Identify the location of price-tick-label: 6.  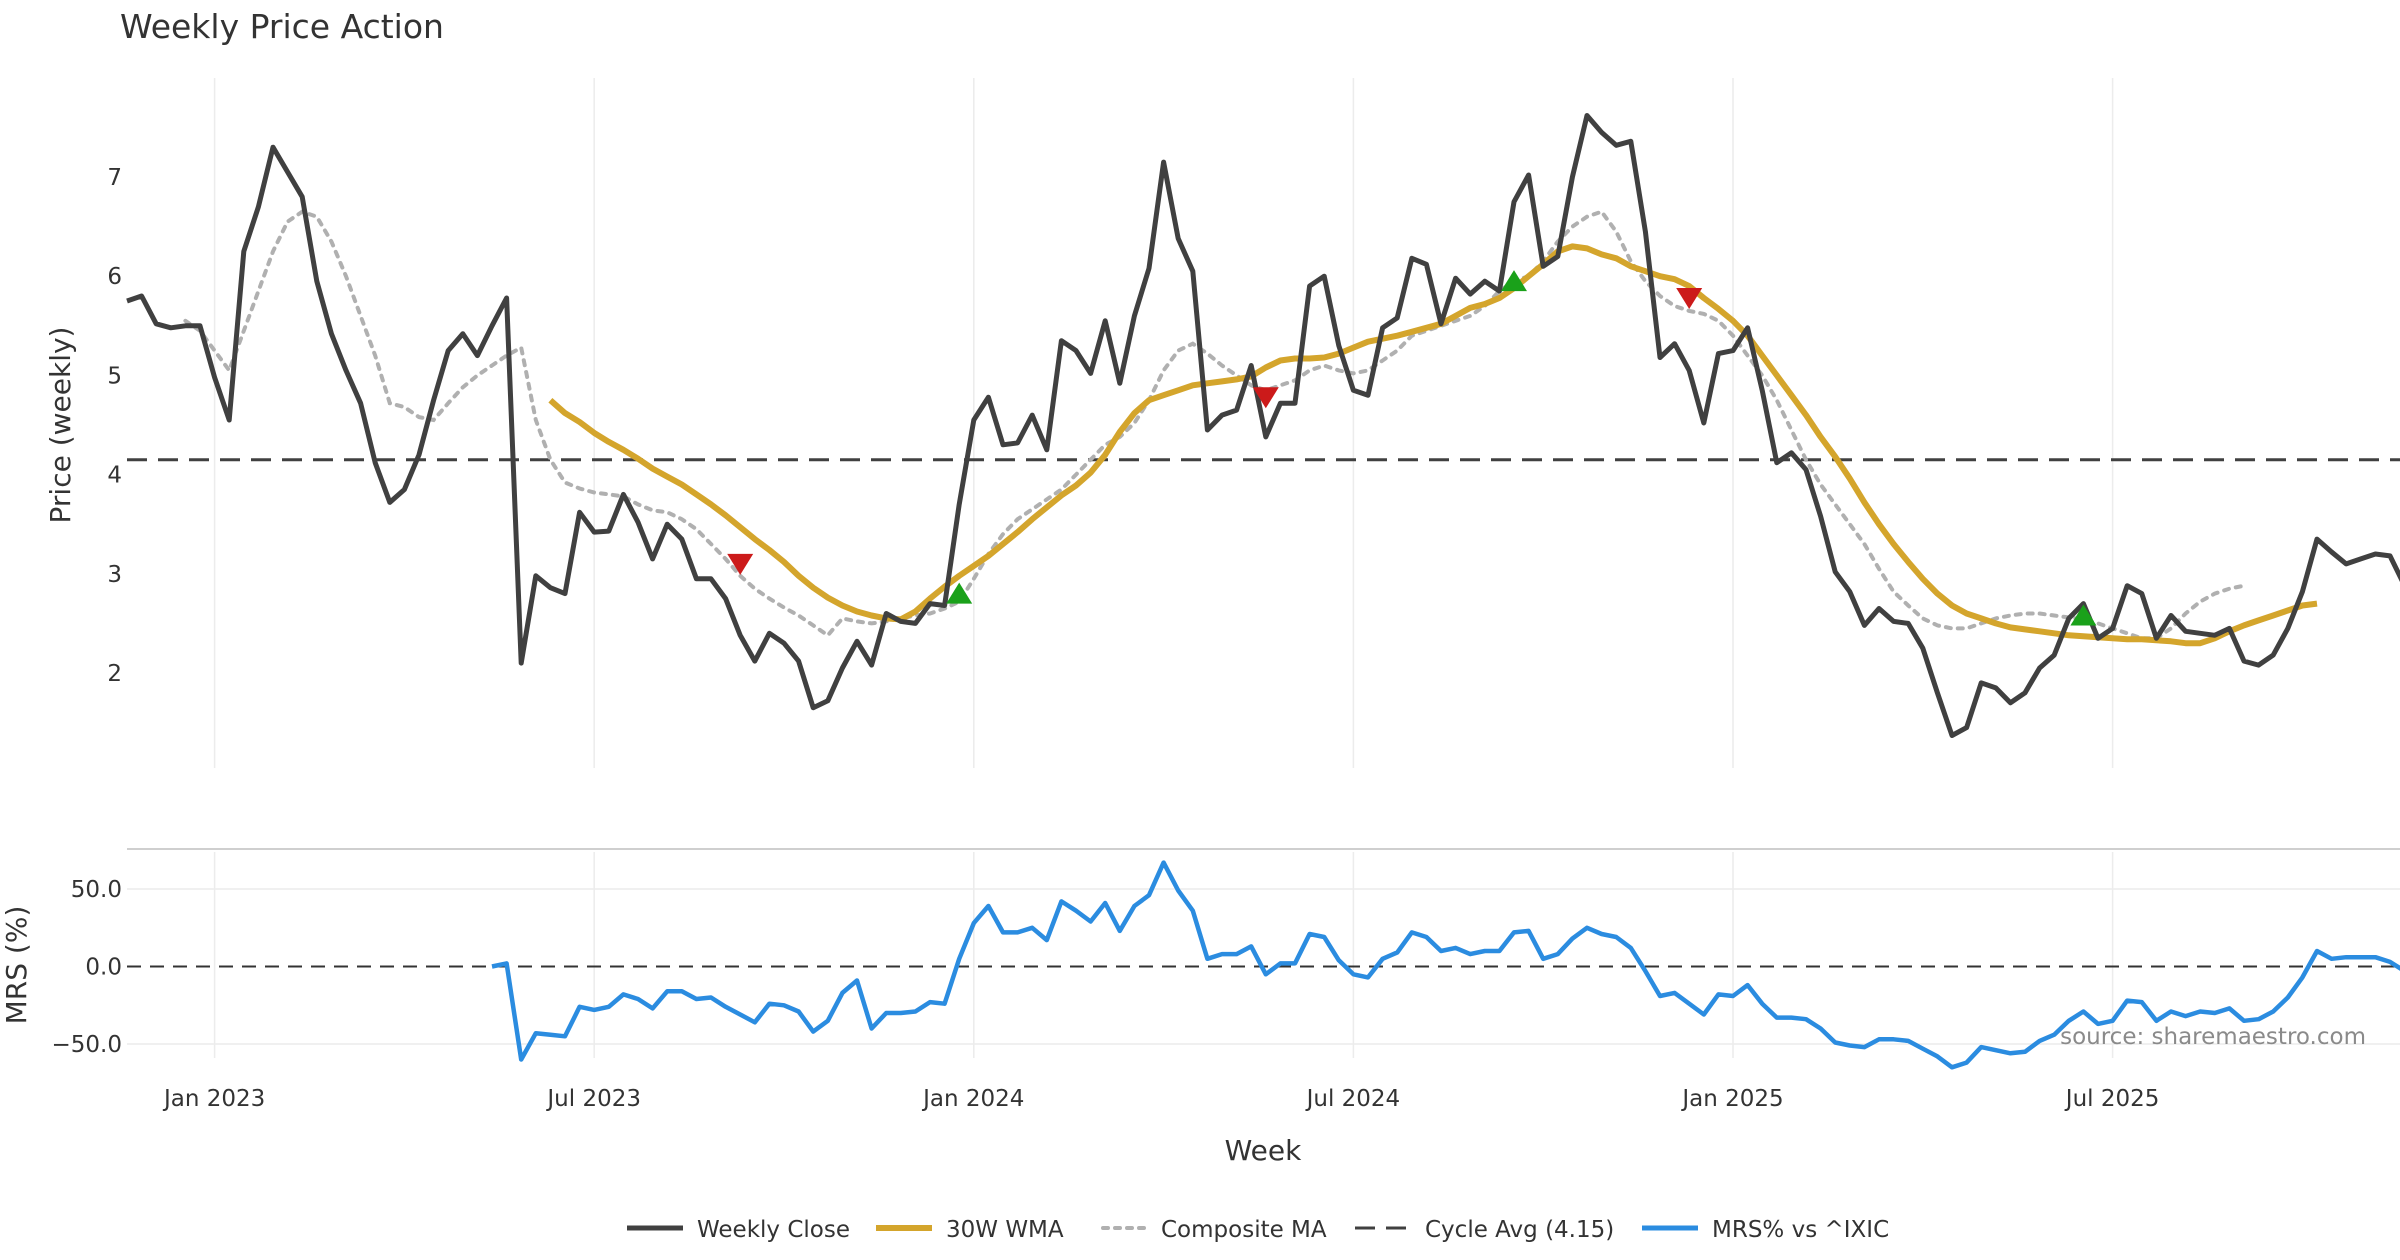
(114, 277).